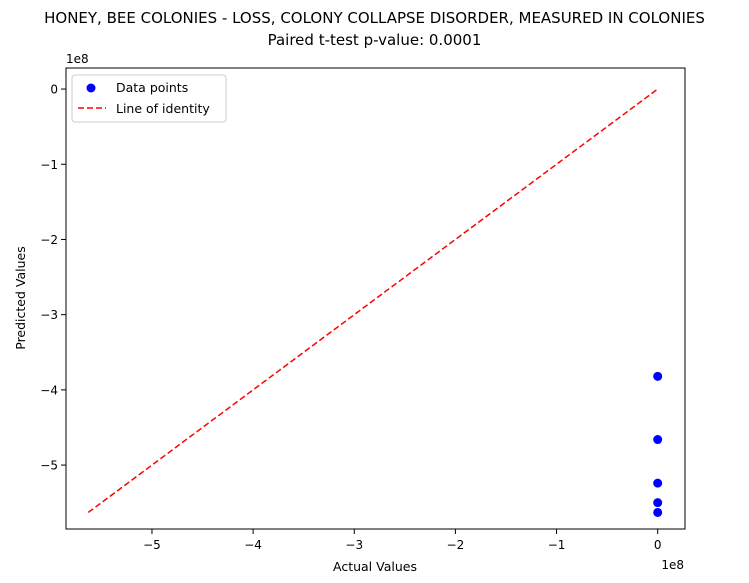 The image size is (749, 583). Describe the element at coordinates (49, 390) in the screenshot. I see `y-tick-label: −4` at that location.